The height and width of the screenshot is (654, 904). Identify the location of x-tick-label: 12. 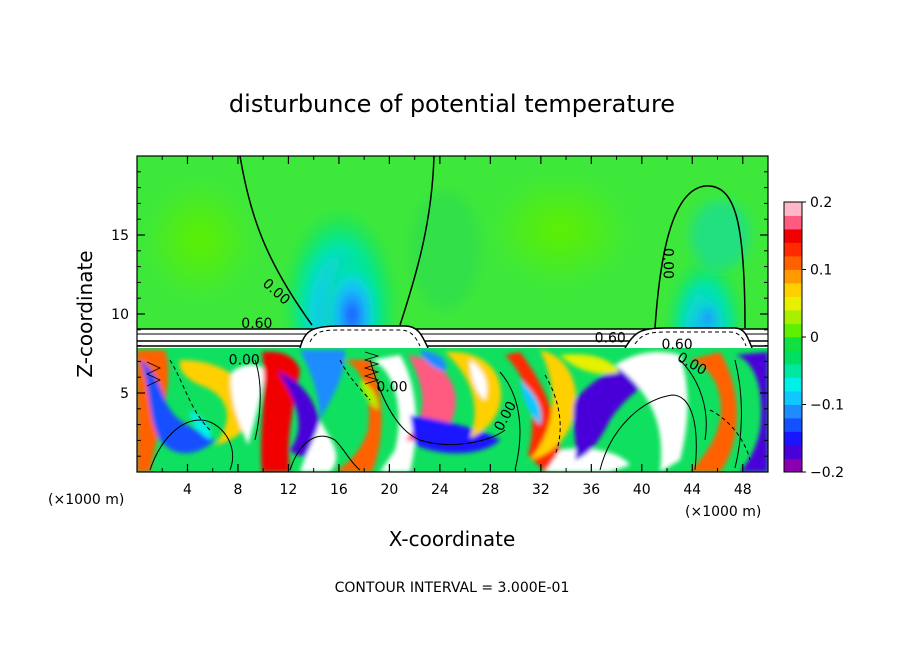
(289, 490).